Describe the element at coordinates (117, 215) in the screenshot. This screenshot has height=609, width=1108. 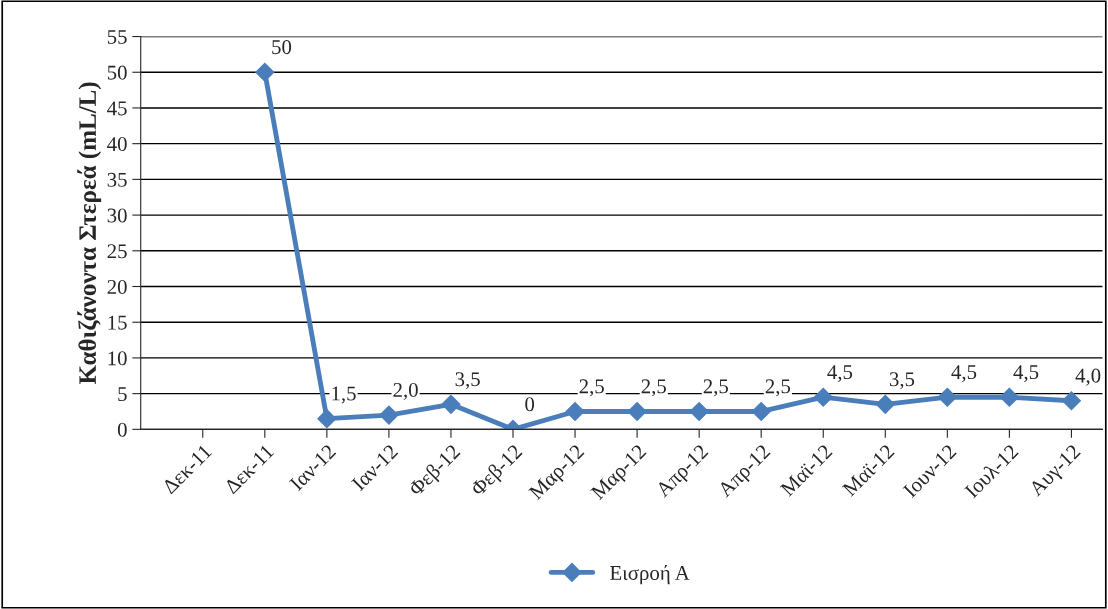
I see `y-tick-label: 30` at that location.